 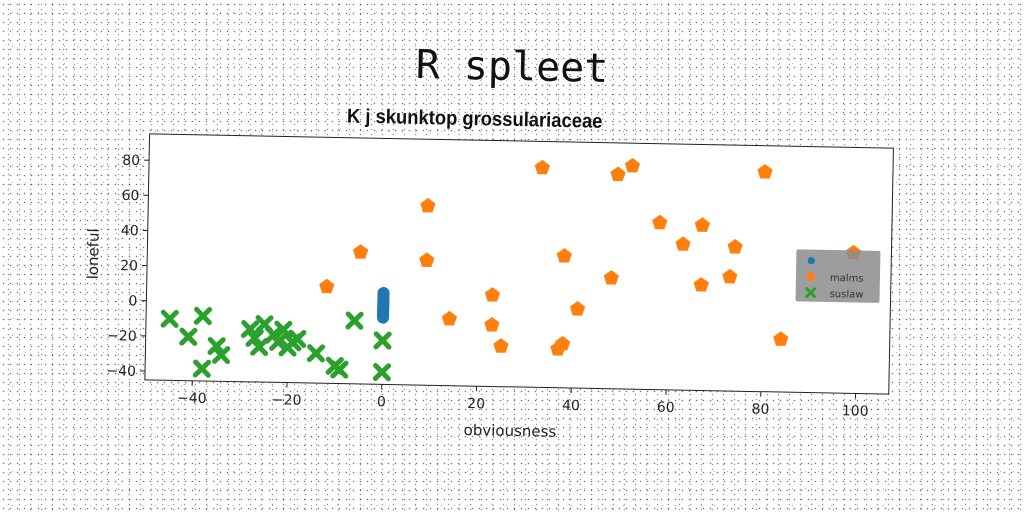 I want to click on x-tick-label: −40, so click(x=192, y=398).